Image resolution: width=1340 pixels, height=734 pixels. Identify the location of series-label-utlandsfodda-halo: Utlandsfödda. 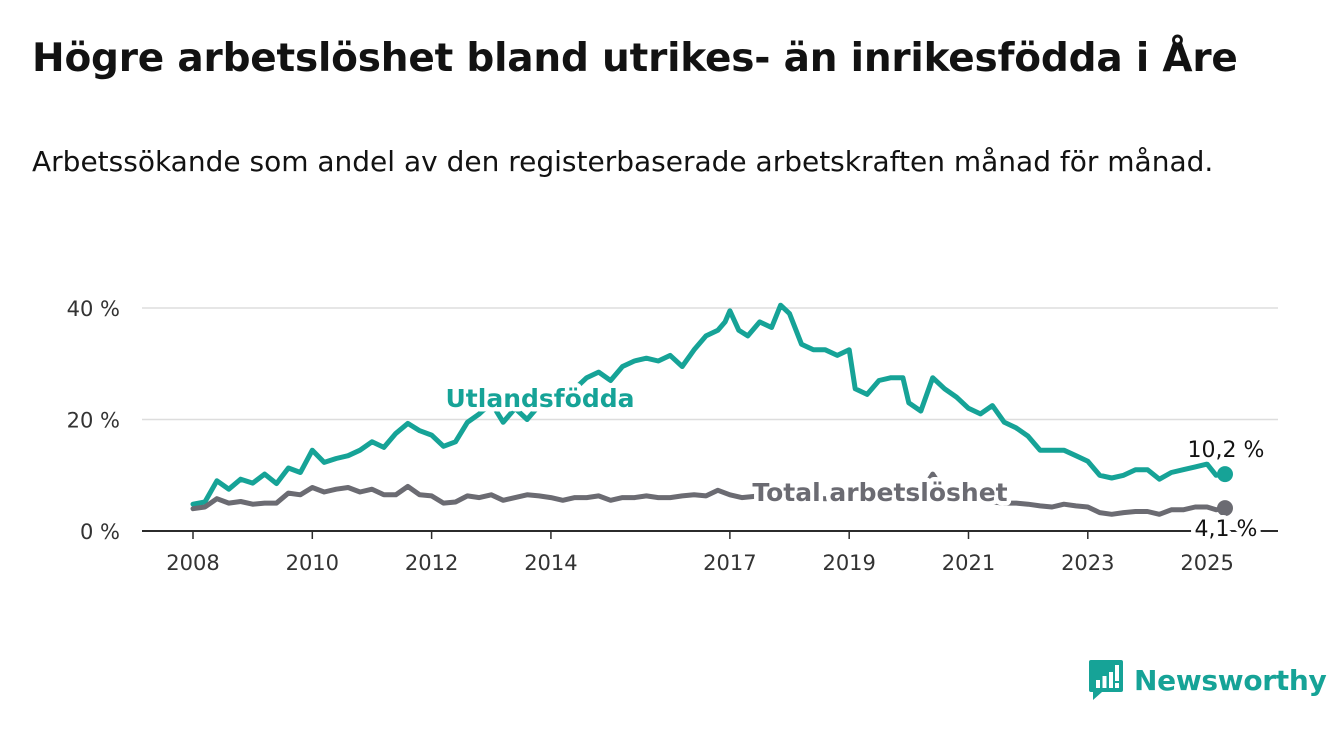
(540, 398).